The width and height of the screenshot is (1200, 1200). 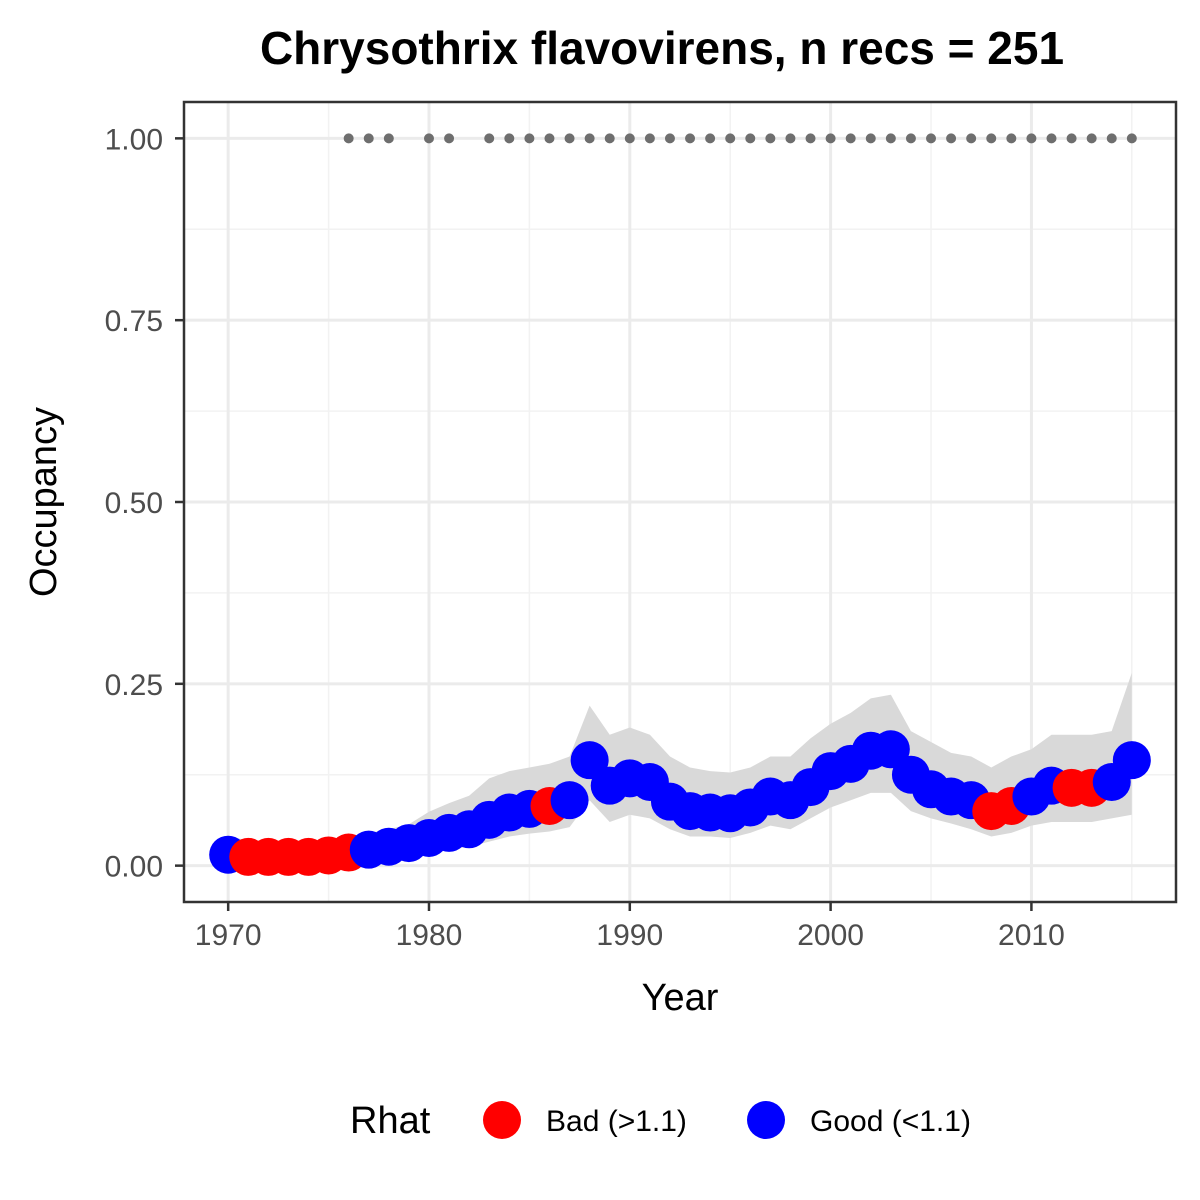 I want to click on x-tick-label: 1980, so click(x=429, y=935).